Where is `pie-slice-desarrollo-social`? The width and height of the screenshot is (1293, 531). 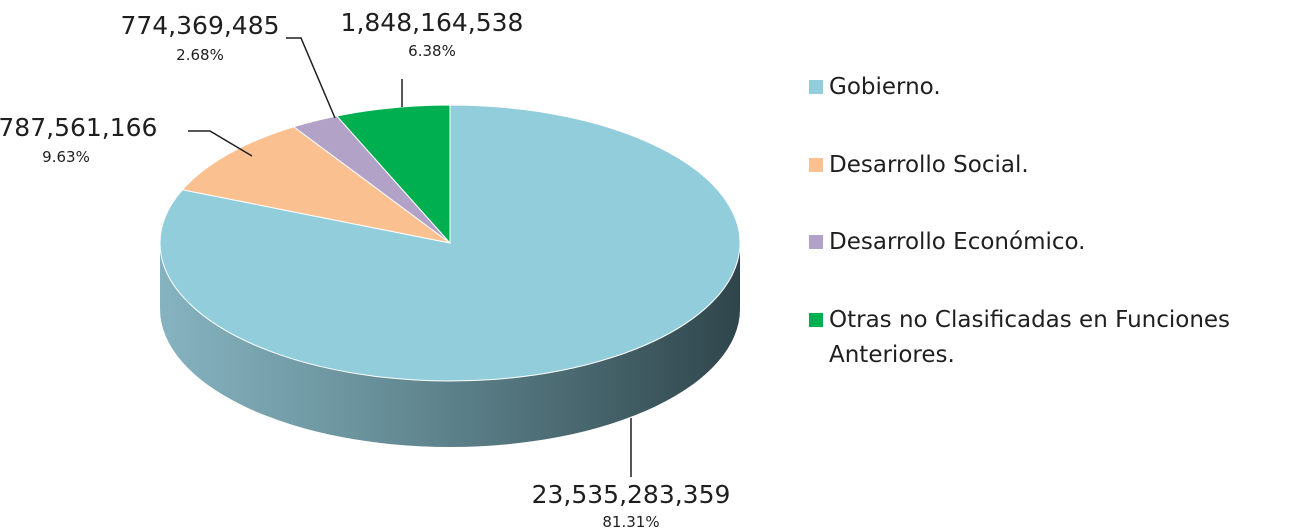
pie-slice-desarrollo-social is located at coordinates (316, 185).